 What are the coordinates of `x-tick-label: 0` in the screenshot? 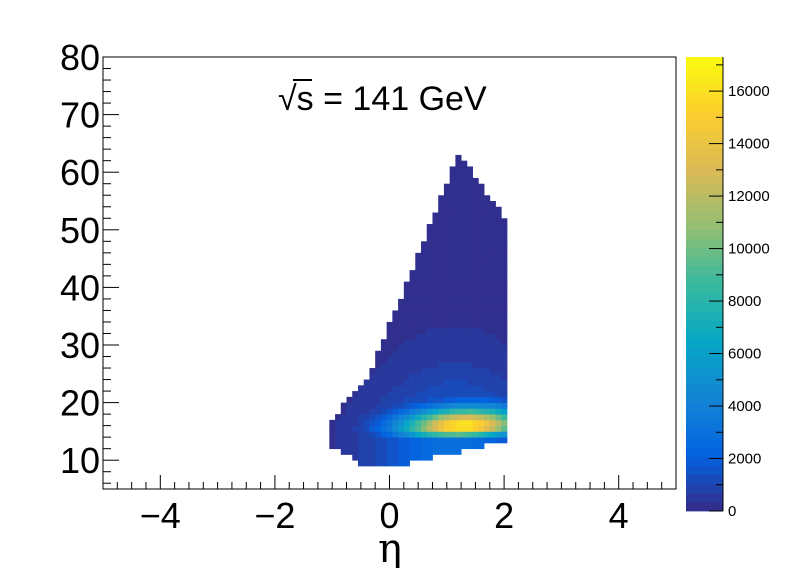 It's located at (389, 515).